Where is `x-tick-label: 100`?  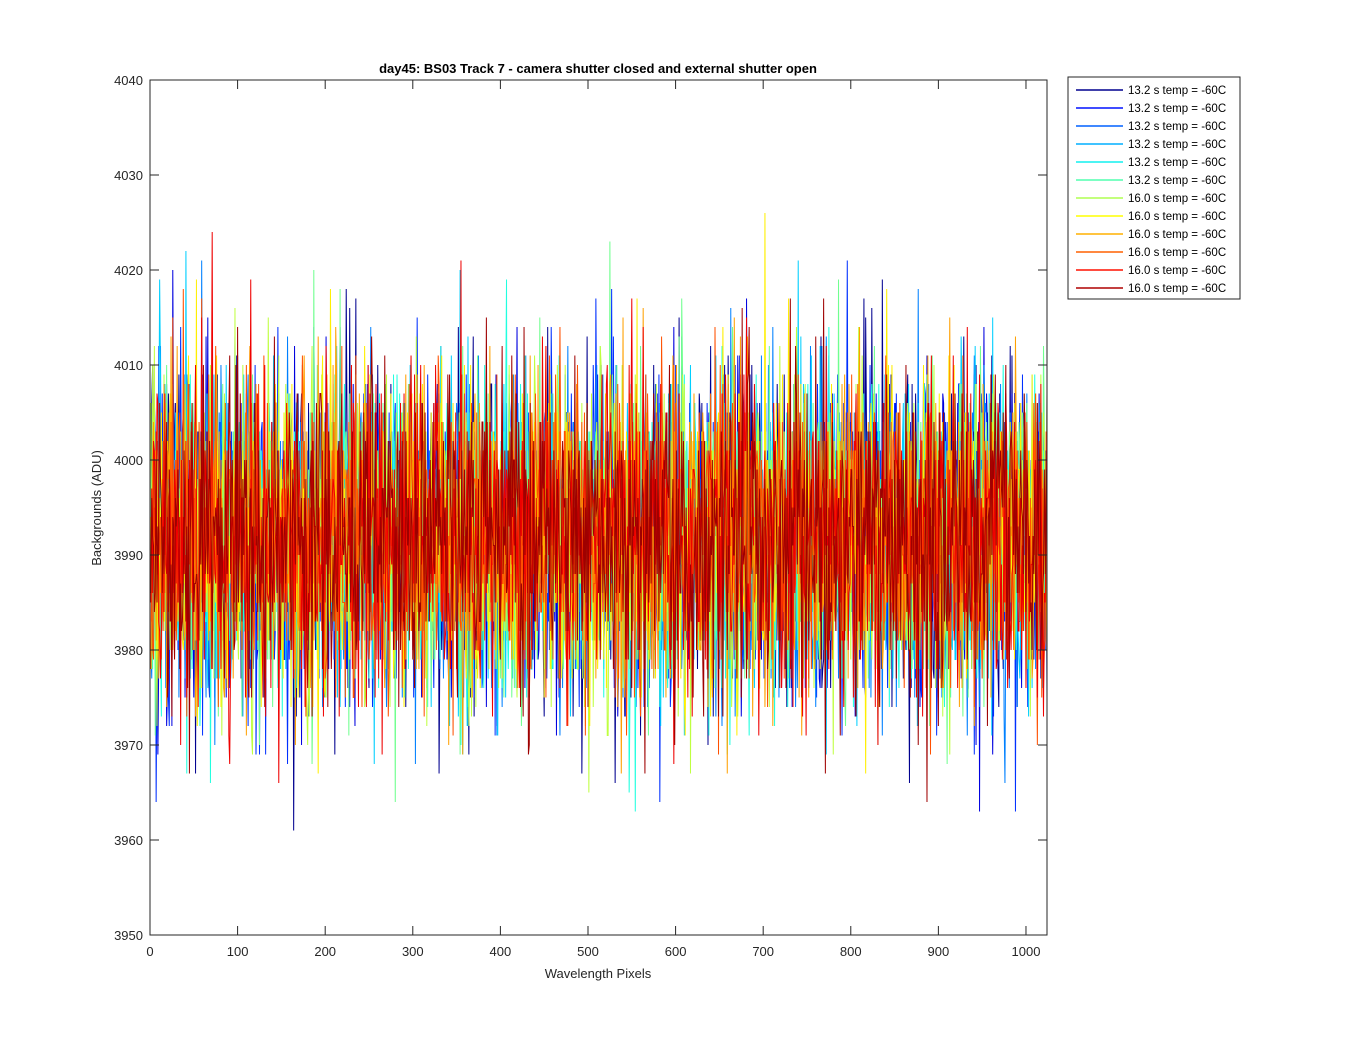
x-tick-label: 100 is located at coordinates (238, 951).